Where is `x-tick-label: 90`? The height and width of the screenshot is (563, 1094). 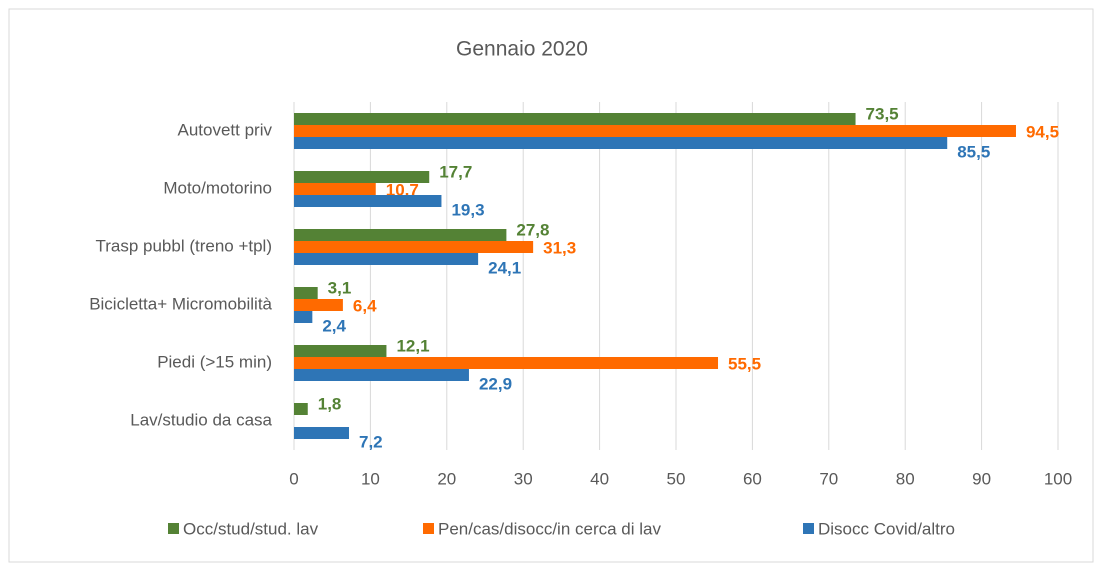 x-tick-label: 90 is located at coordinates (981, 478).